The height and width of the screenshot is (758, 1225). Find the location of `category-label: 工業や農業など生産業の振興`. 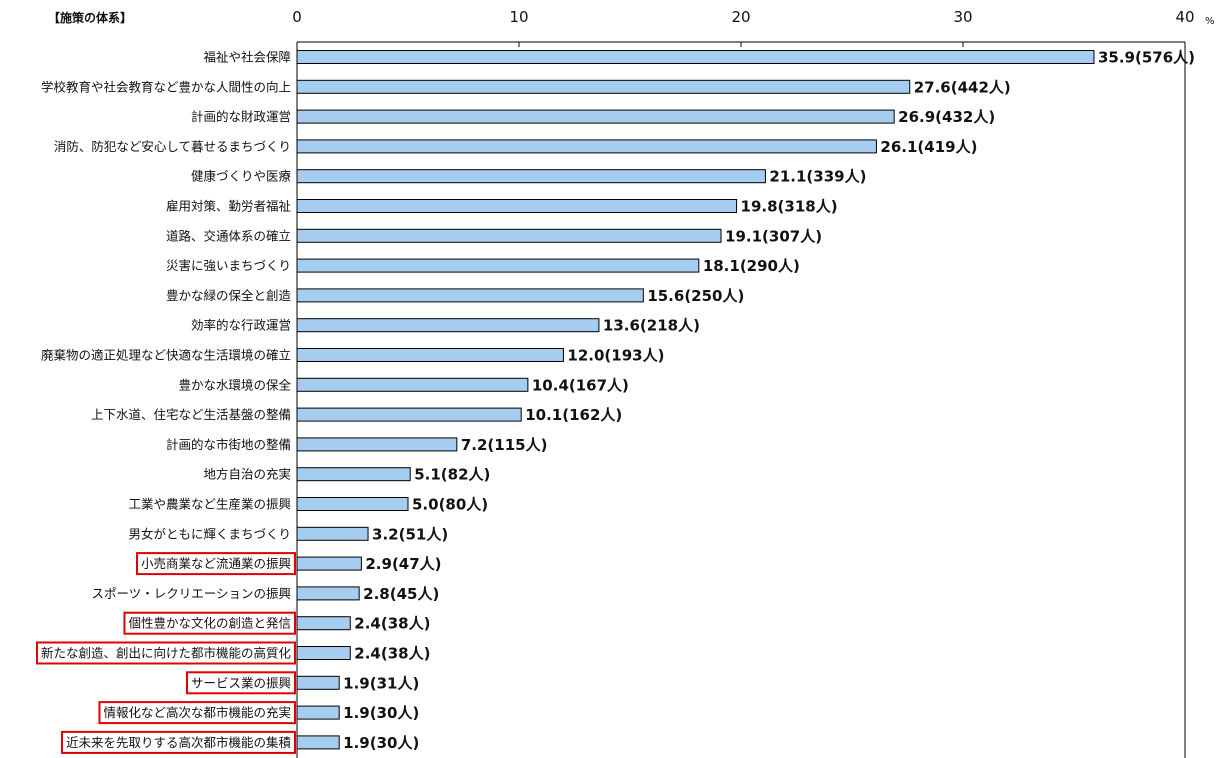

category-label: 工業や農業など生産業の振興 is located at coordinates (209, 504).